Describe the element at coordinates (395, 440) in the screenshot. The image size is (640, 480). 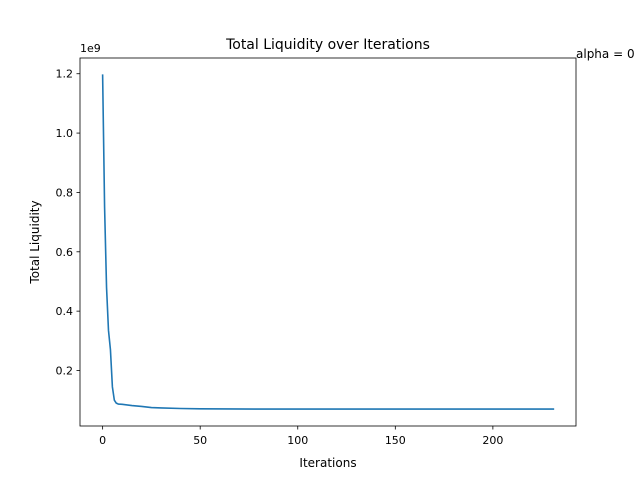
I see `x-tick-label: 150` at that location.